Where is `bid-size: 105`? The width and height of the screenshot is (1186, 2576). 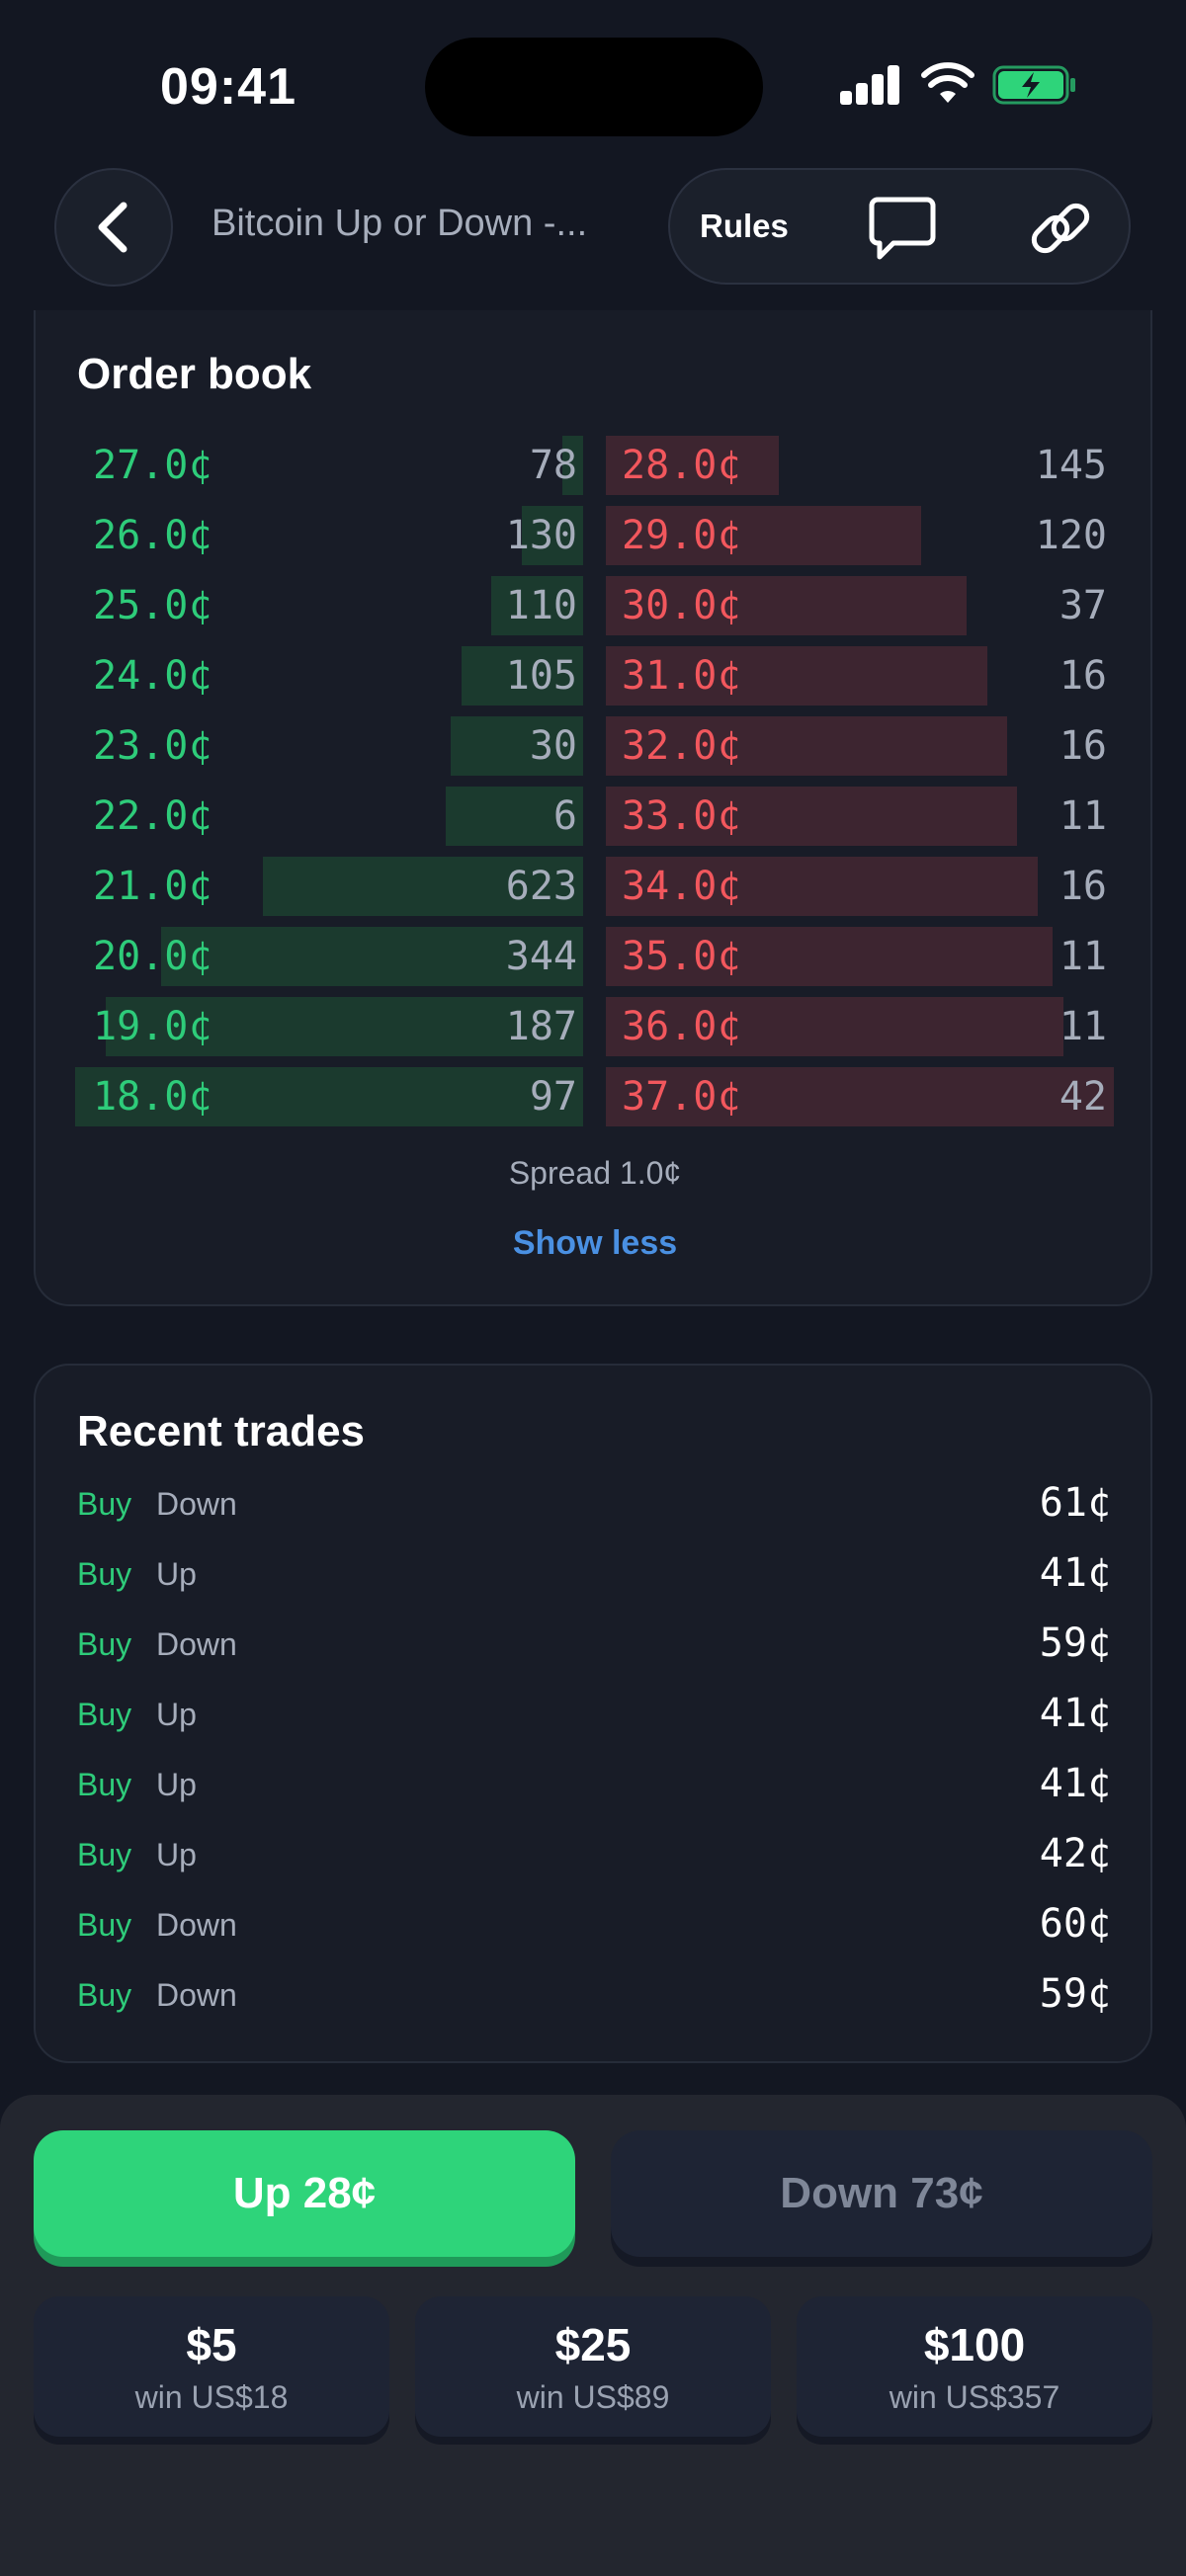 bid-size: 105 is located at coordinates (541, 676).